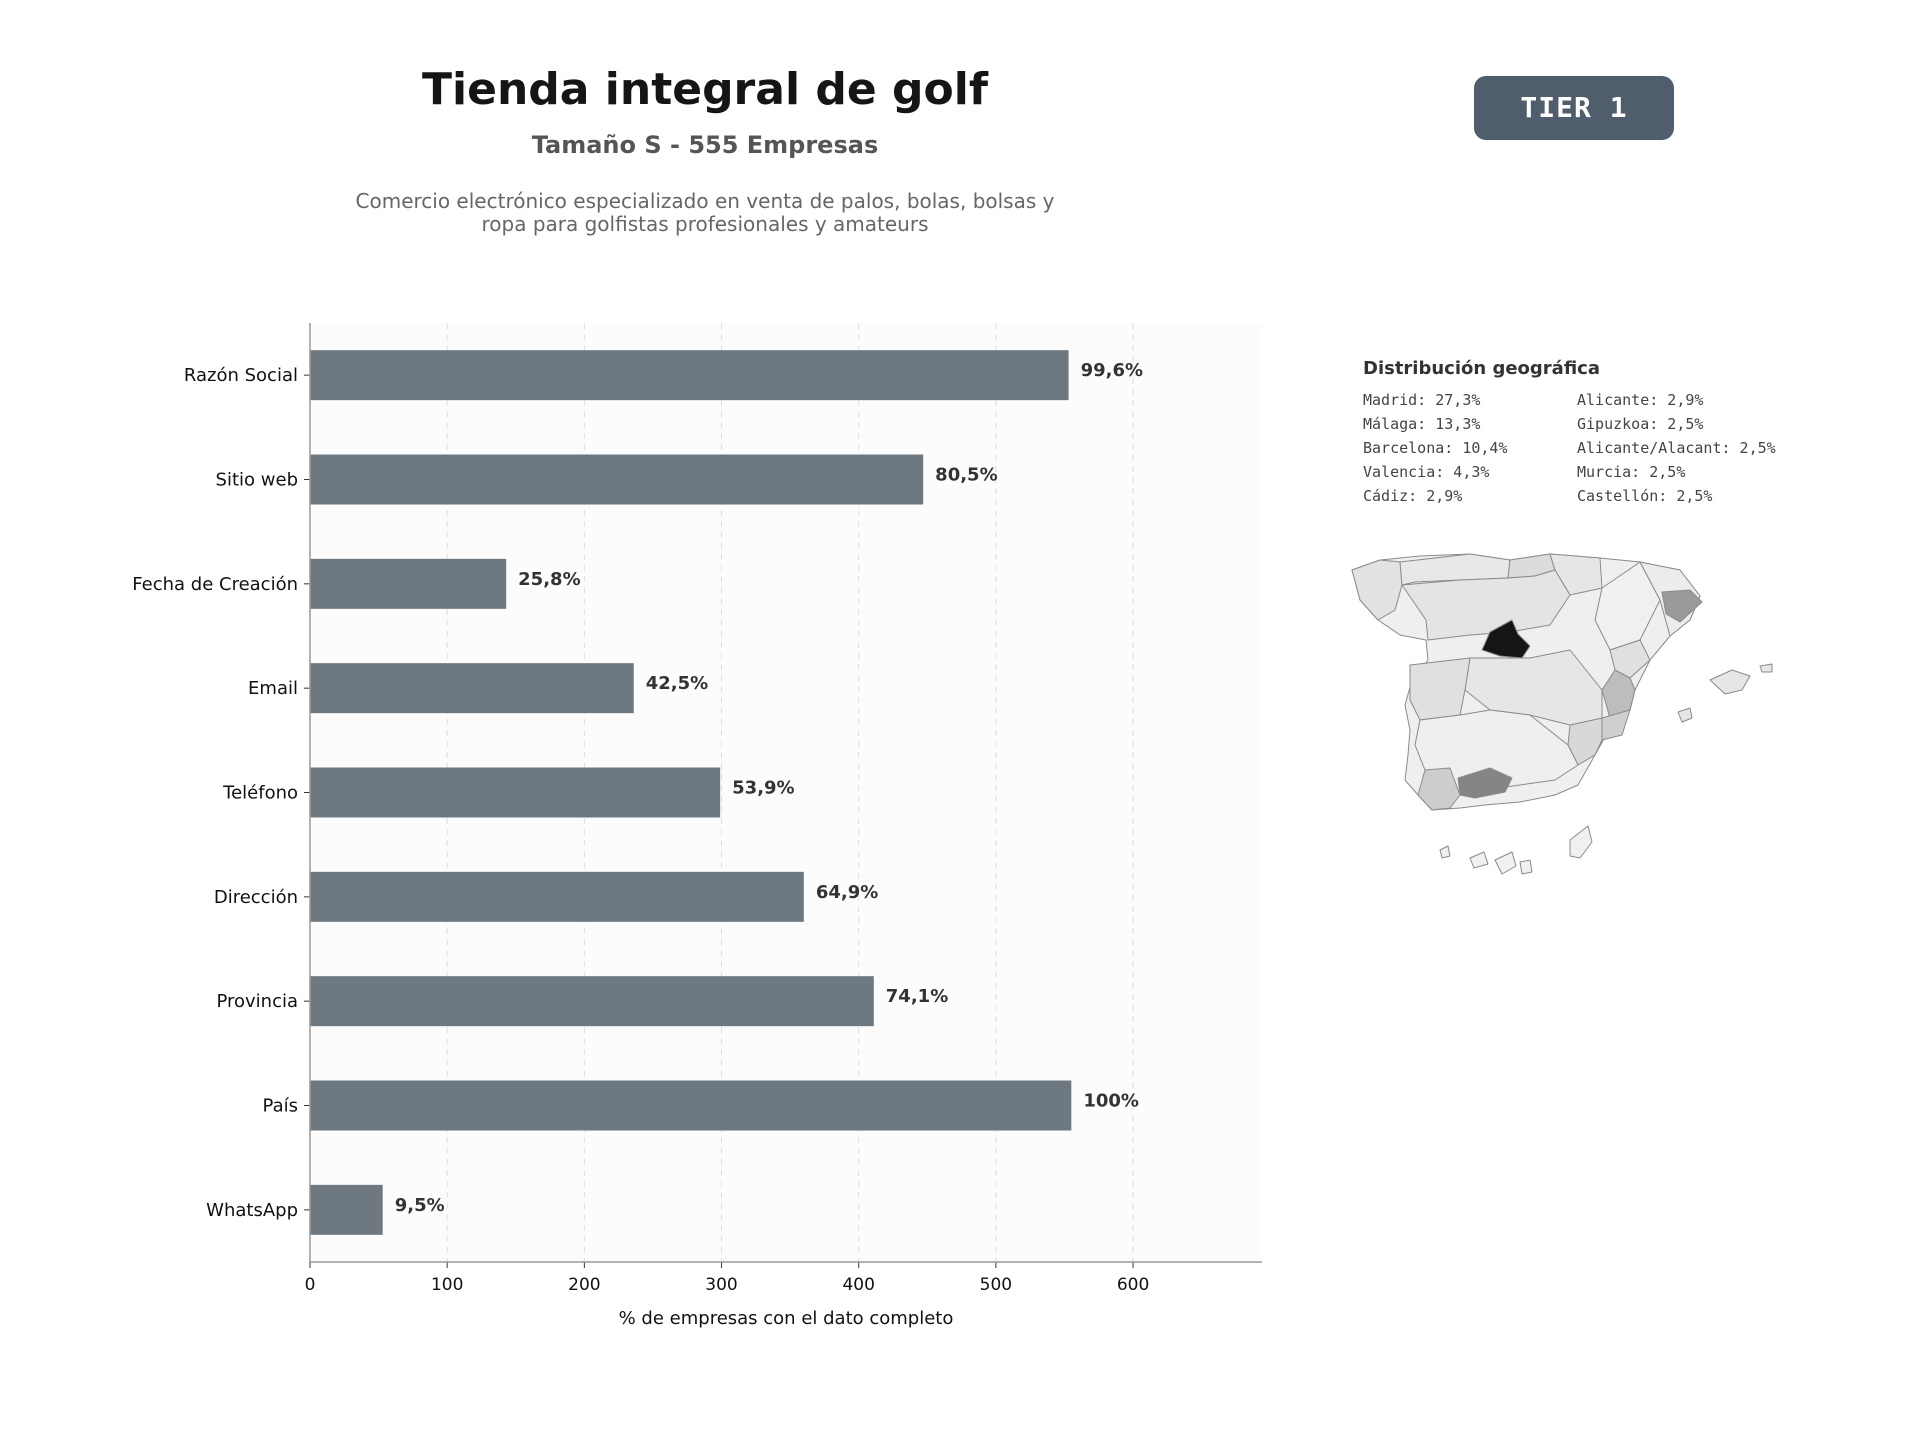 Image resolution: width=1920 pixels, height=1440 pixels. Describe the element at coordinates (721, 1285) in the screenshot. I see `x-tick-label: 300` at that location.